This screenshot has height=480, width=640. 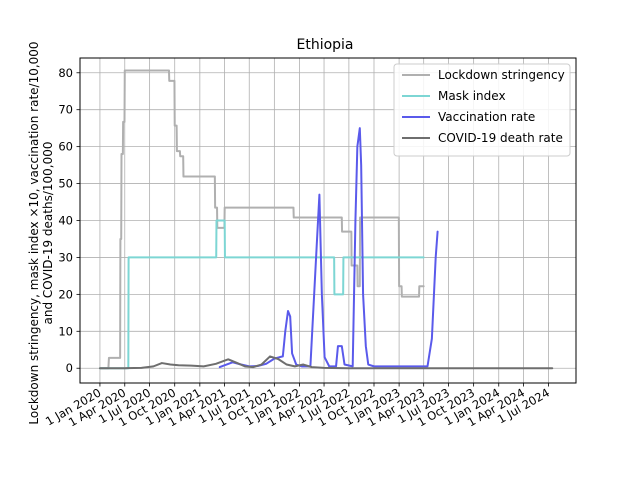 I want to click on legend-label: Vaccination rate, so click(x=486, y=117).